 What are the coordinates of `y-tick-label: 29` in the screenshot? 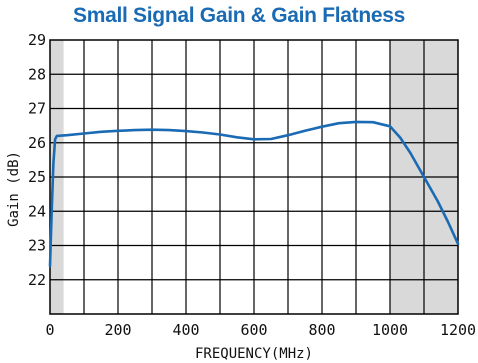 It's located at (37, 40).